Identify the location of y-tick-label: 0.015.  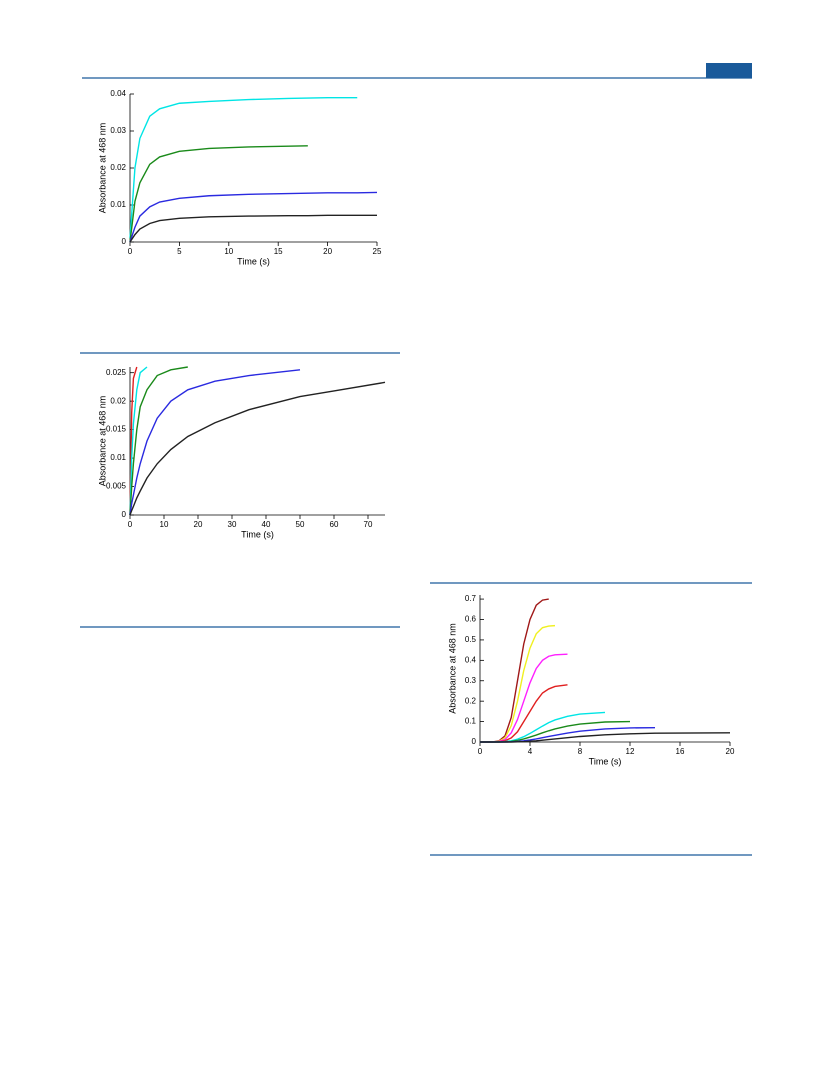
(116, 429).